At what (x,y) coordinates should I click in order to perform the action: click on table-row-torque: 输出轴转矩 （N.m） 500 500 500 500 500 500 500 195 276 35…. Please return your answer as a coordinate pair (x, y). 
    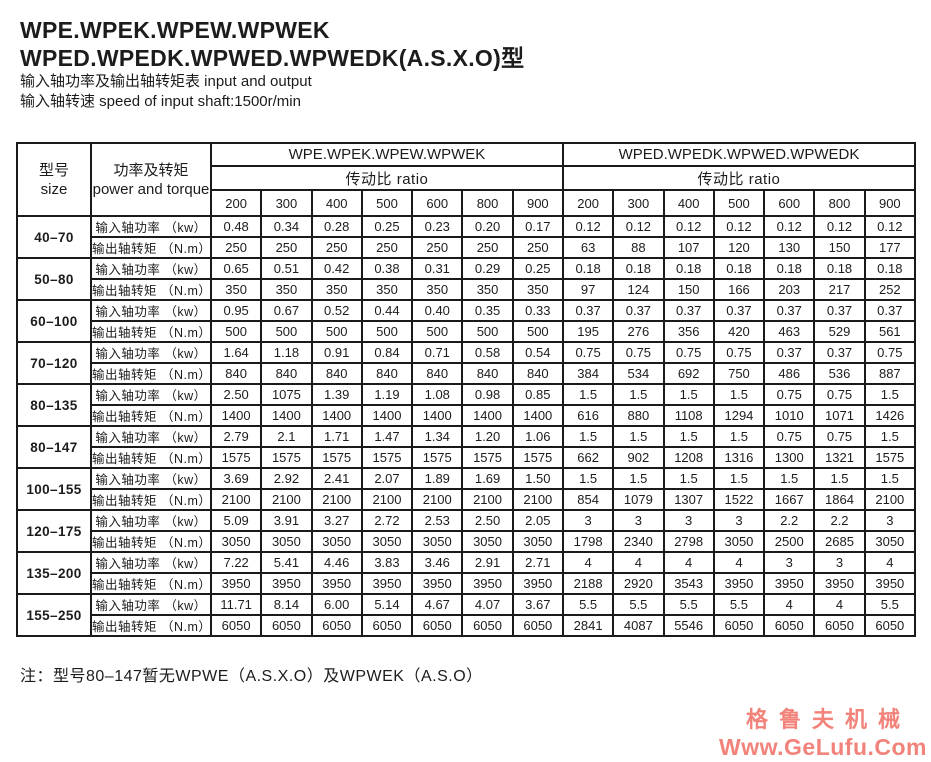
    Looking at the image, I should click on (467, 331).